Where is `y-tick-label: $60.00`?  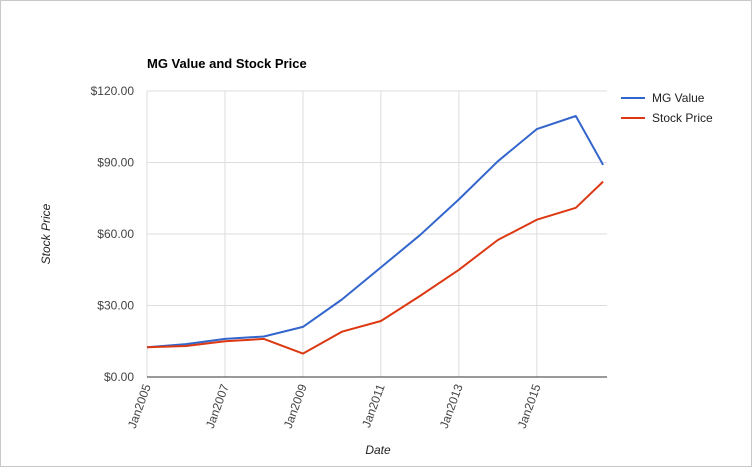 y-tick-label: $60.00 is located at coordinates (115, 234).